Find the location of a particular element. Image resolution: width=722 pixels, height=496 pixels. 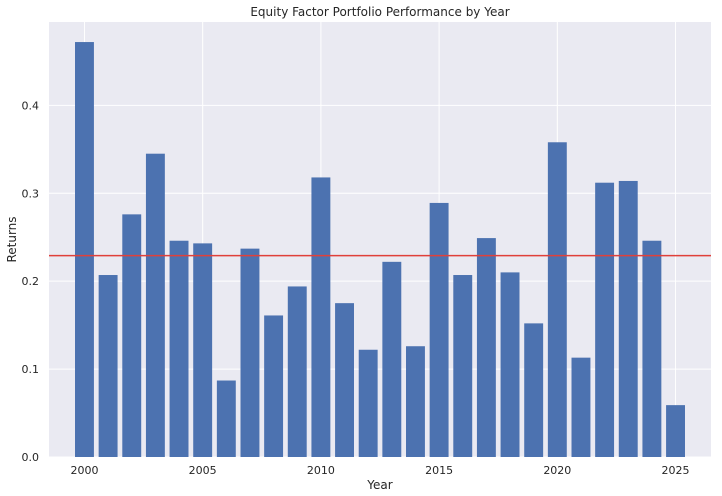

bar-2011 is located at coordinates (344, 380).